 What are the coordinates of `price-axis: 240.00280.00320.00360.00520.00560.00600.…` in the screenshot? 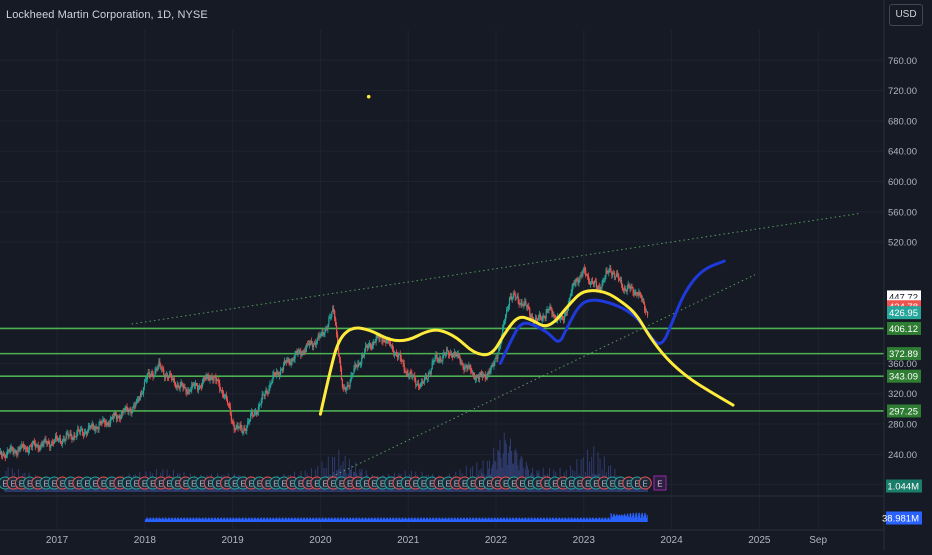 It's located at (902, 275).